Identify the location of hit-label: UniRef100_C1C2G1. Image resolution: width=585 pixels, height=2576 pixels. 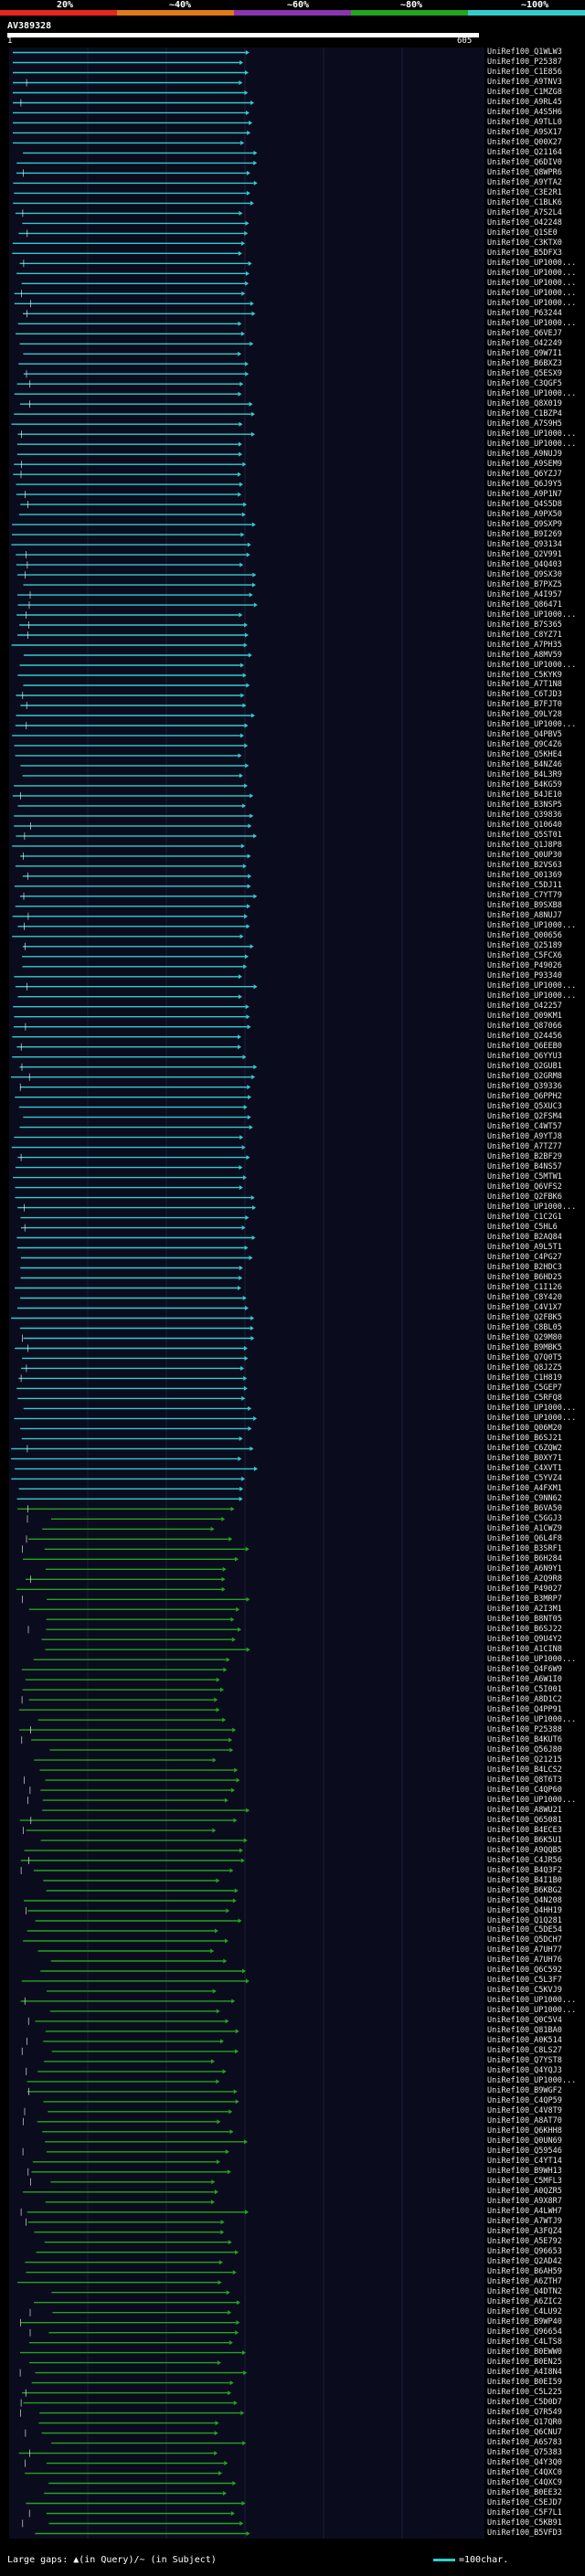
(524, 1218).